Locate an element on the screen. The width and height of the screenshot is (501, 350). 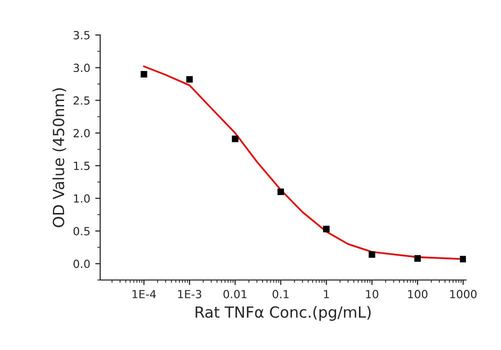
y-tick-label: 2.0 is located at coordinates (82, 133).